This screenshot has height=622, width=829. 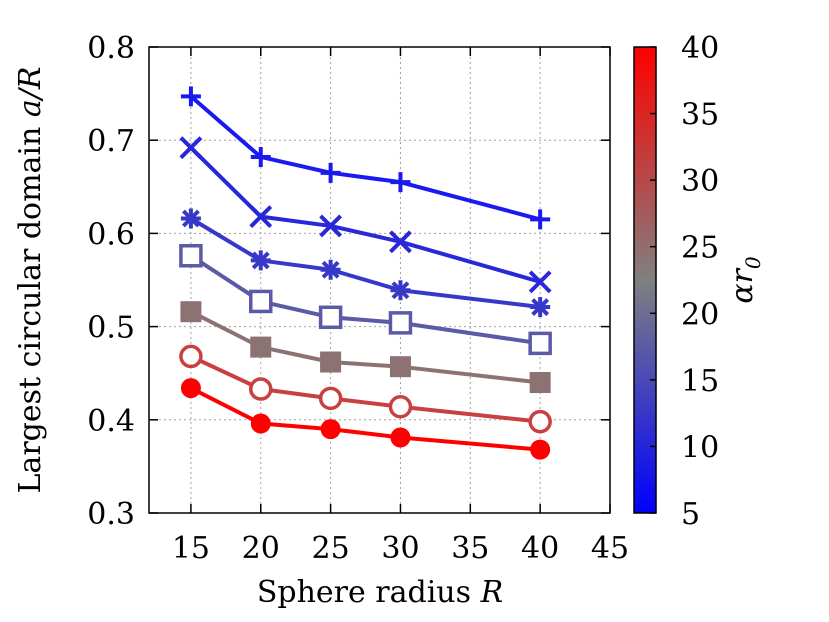 I want to click on x-tick-label: 15, so click(x=191, y=548).